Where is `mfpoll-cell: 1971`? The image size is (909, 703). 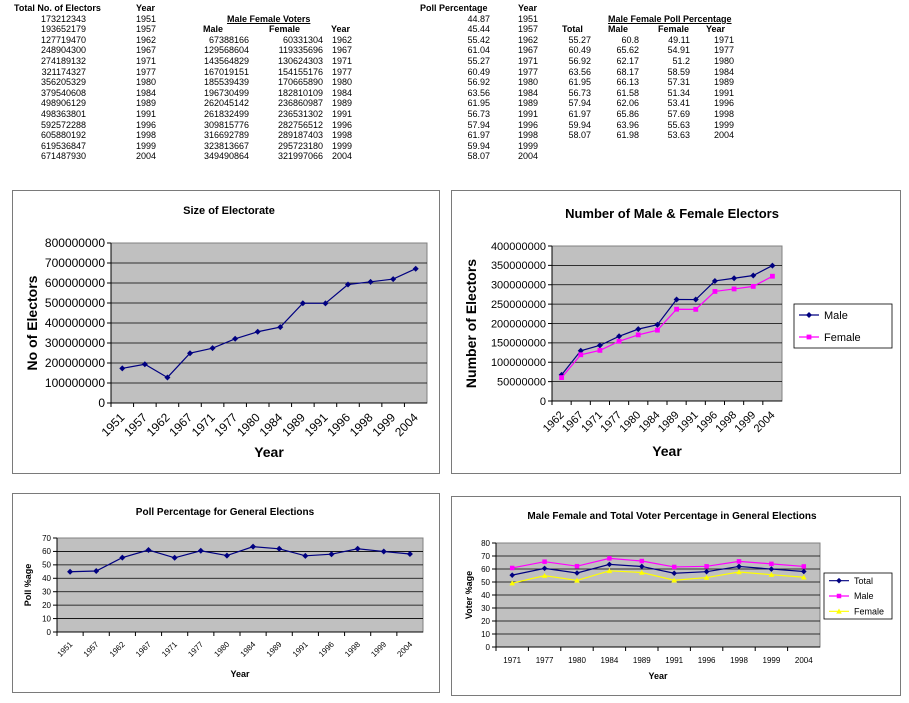 mfpoll-cell: 1971 is located at coordinates (723, 39).